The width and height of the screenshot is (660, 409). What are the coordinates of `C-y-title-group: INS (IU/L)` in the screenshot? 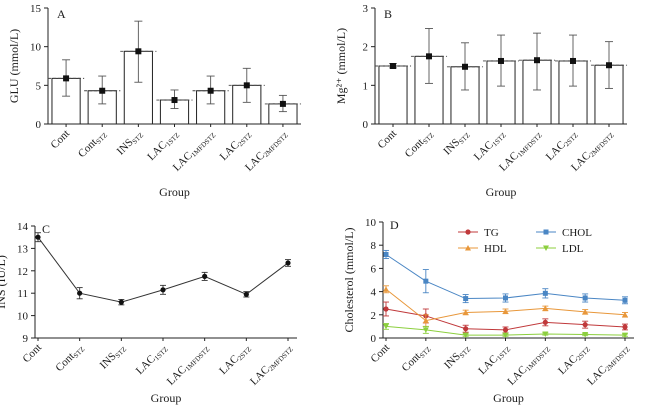 It's located at (4, 282).